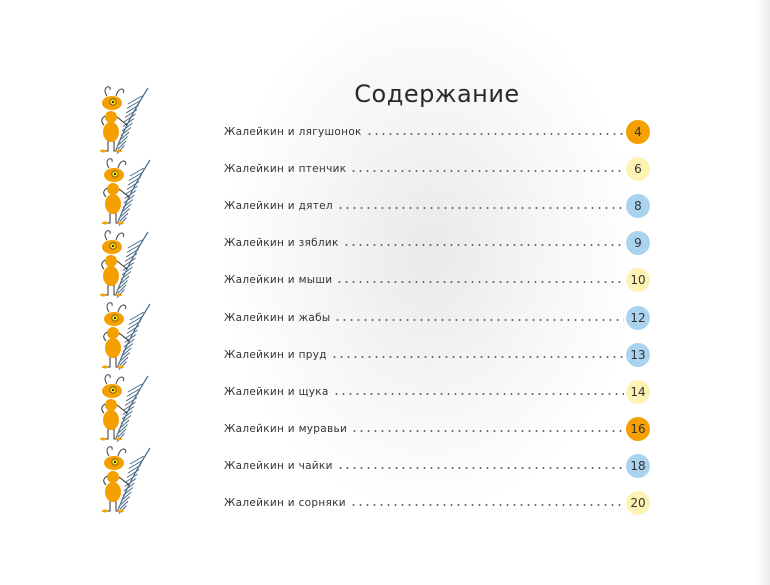 This screenshot has width=770, height=585. What do you see at coordinates (437, 94) in the screenshot?
I see `page-title: Содержание` at bounding box center [437, 94].